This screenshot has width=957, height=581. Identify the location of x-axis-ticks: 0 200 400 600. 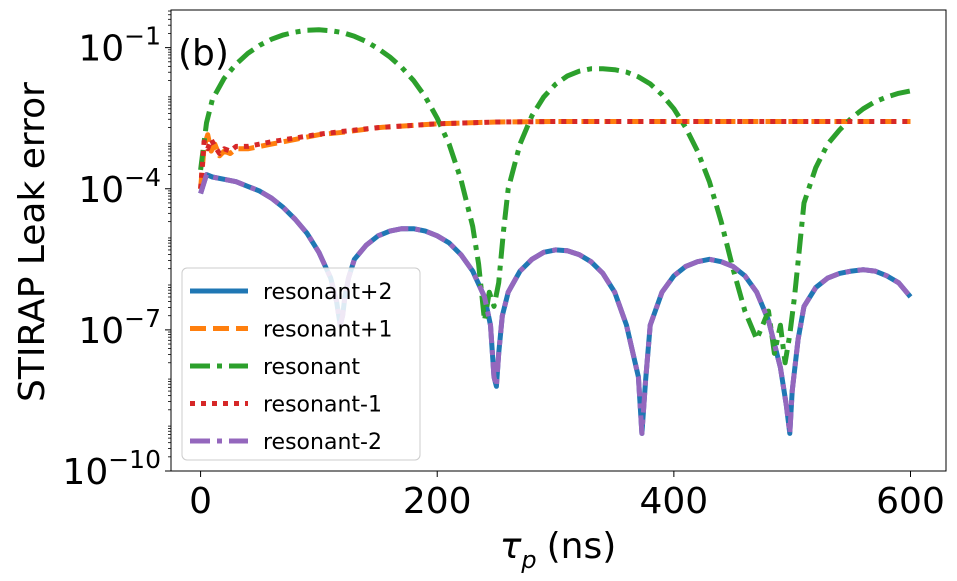
(567, 496).